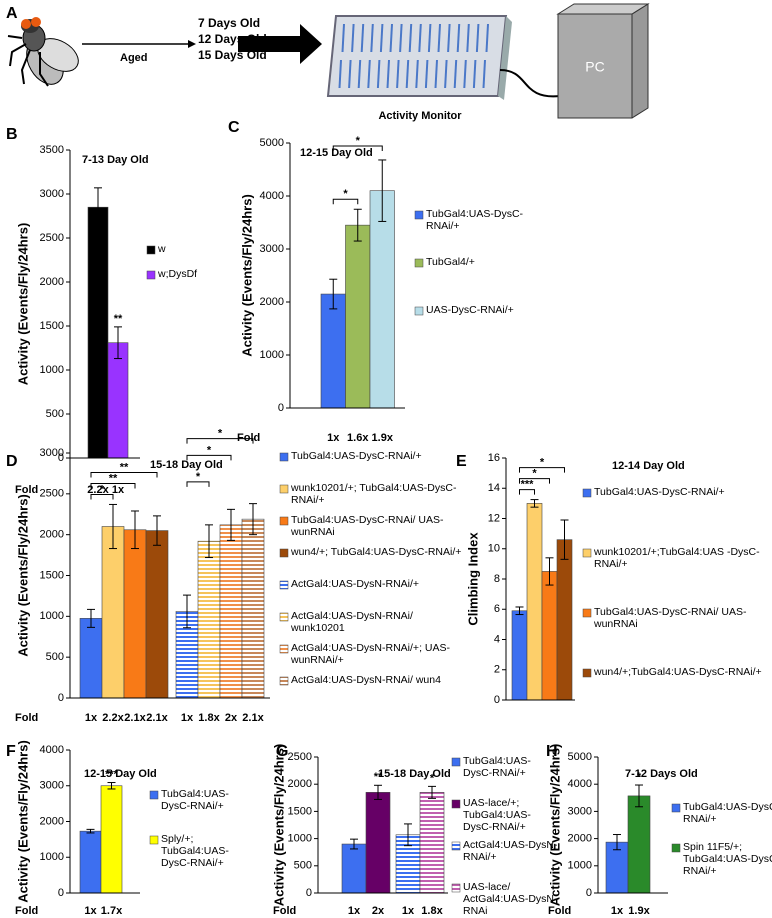  What do you see at coordinates (528, 485) in the screenshot?
I see `significance: ***` at bounding box center [528, 485].